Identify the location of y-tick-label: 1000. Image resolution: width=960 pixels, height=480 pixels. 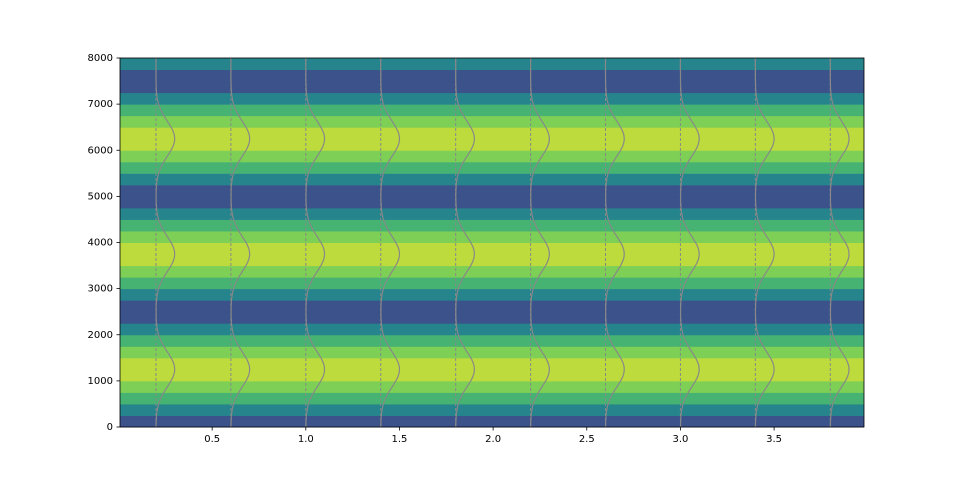
(100, 381).